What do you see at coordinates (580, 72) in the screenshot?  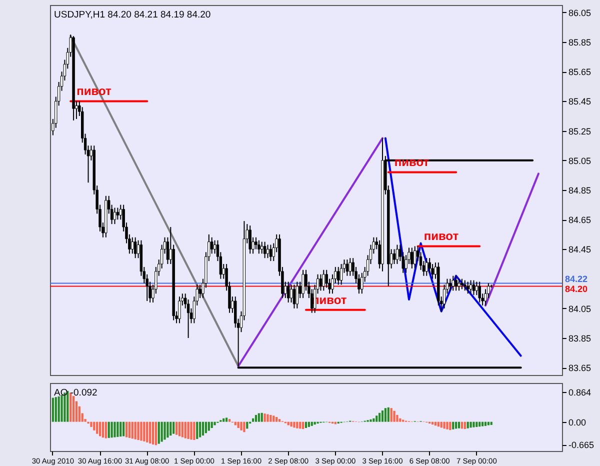 I see `y-tick-label: 85.65` at bounding box center [580, 72].